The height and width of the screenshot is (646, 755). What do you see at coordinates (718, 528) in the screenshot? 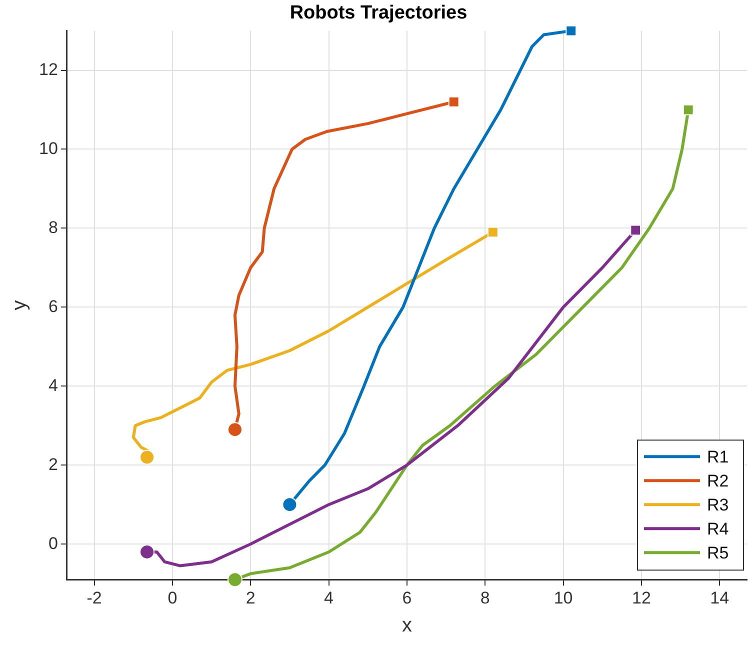
I see `legend-label: R4` at bounding box center [718, 528].